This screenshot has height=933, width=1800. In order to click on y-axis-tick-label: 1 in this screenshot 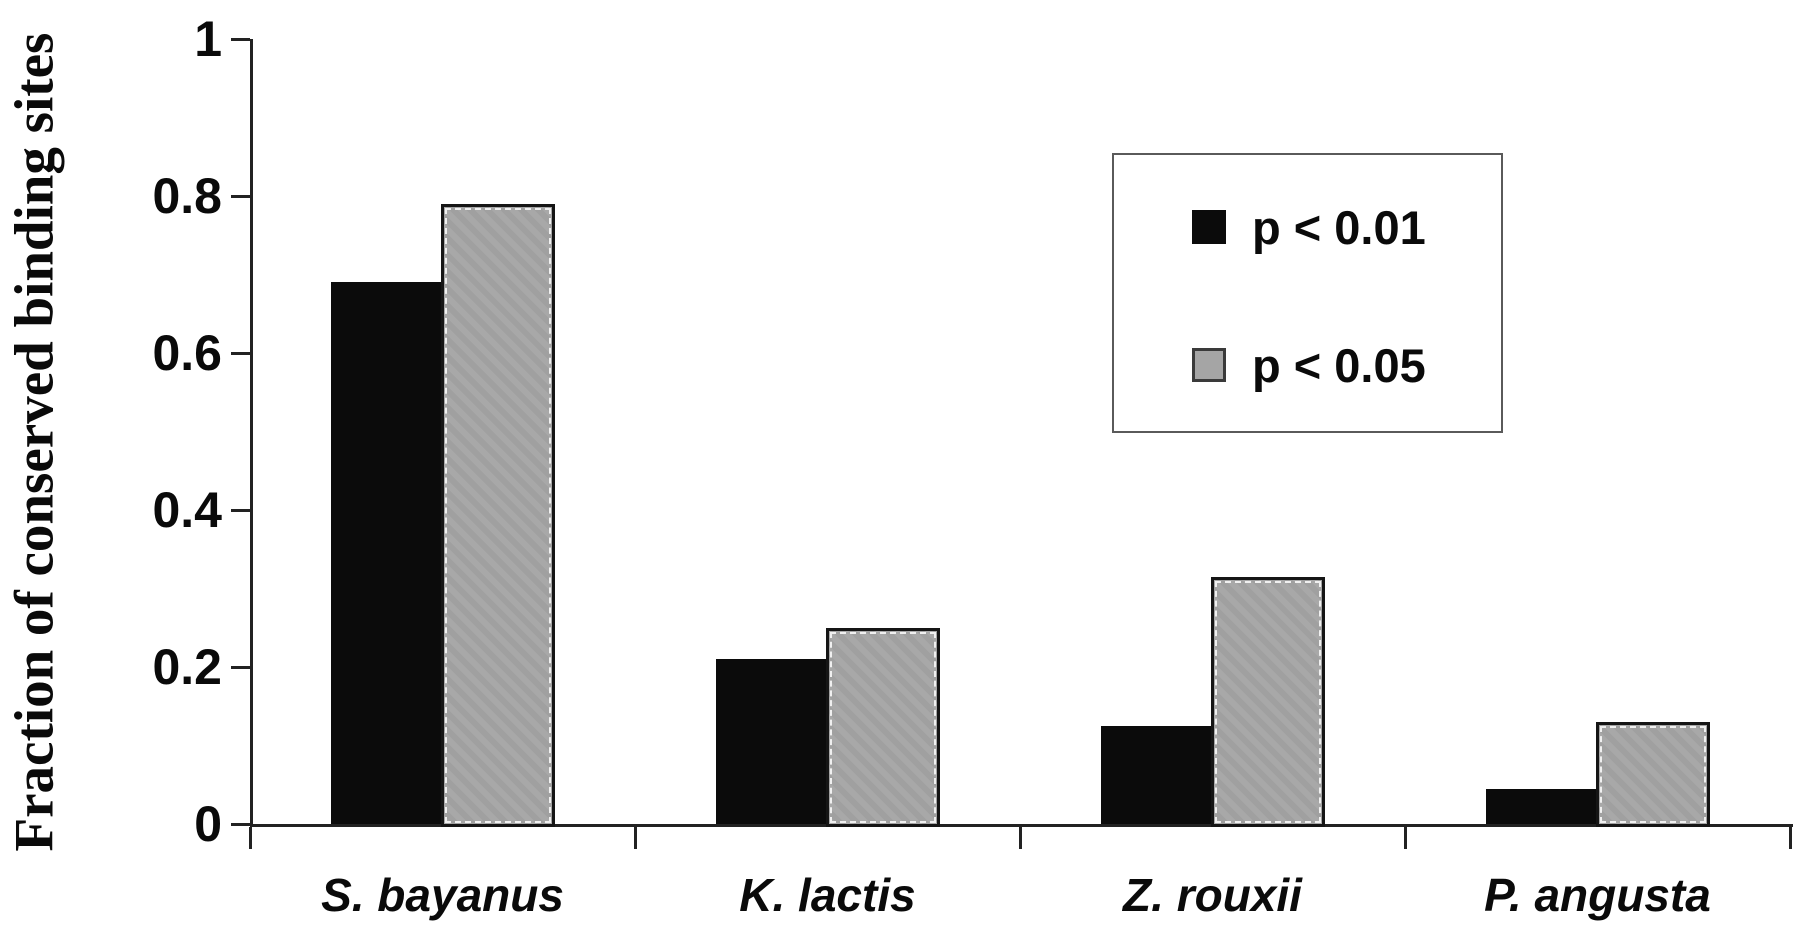, I will do `click(208, 39)`.